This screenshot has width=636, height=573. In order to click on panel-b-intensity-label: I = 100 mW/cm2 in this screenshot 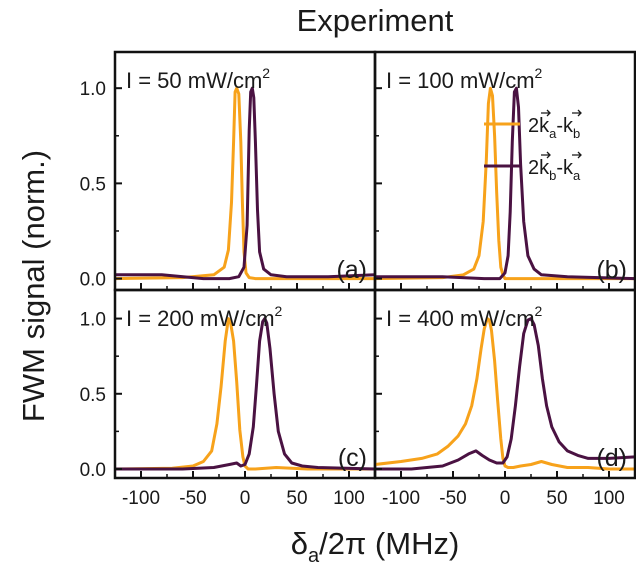, I will do `click(464, 79)`.